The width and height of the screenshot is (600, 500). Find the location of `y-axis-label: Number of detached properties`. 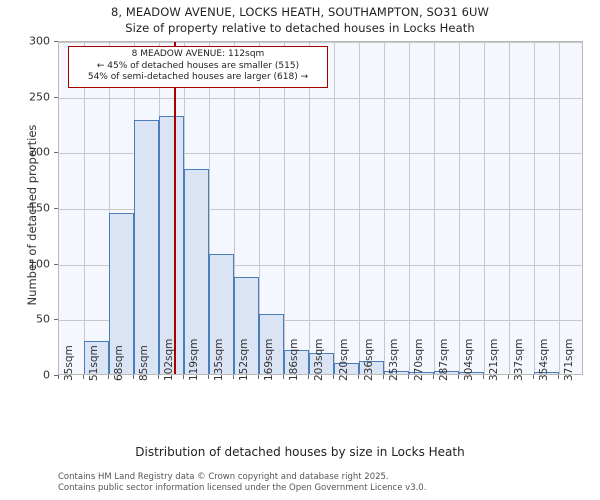

y-axis-label: Number of detached properties is located at coordinates (32, 215).